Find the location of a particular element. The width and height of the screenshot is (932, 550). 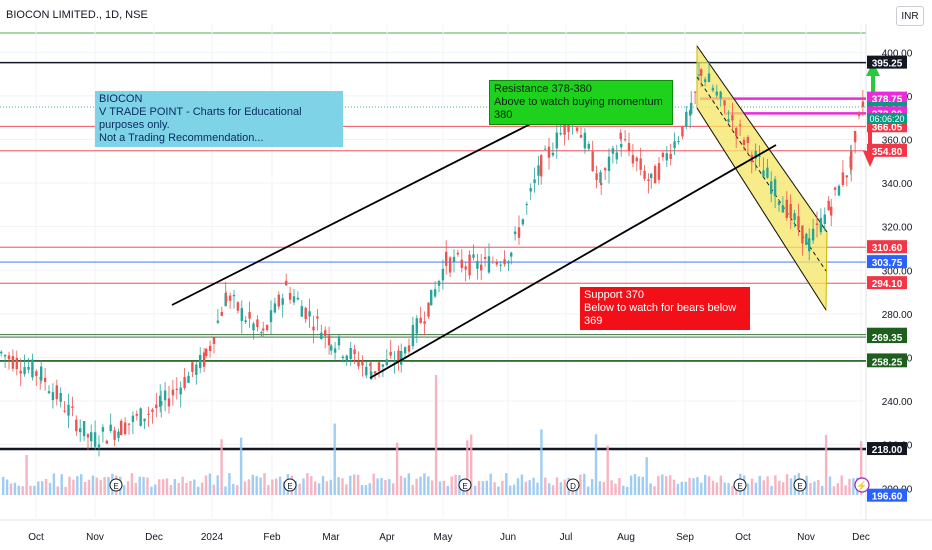

countdown-bg is located at coordinates (887, 118).